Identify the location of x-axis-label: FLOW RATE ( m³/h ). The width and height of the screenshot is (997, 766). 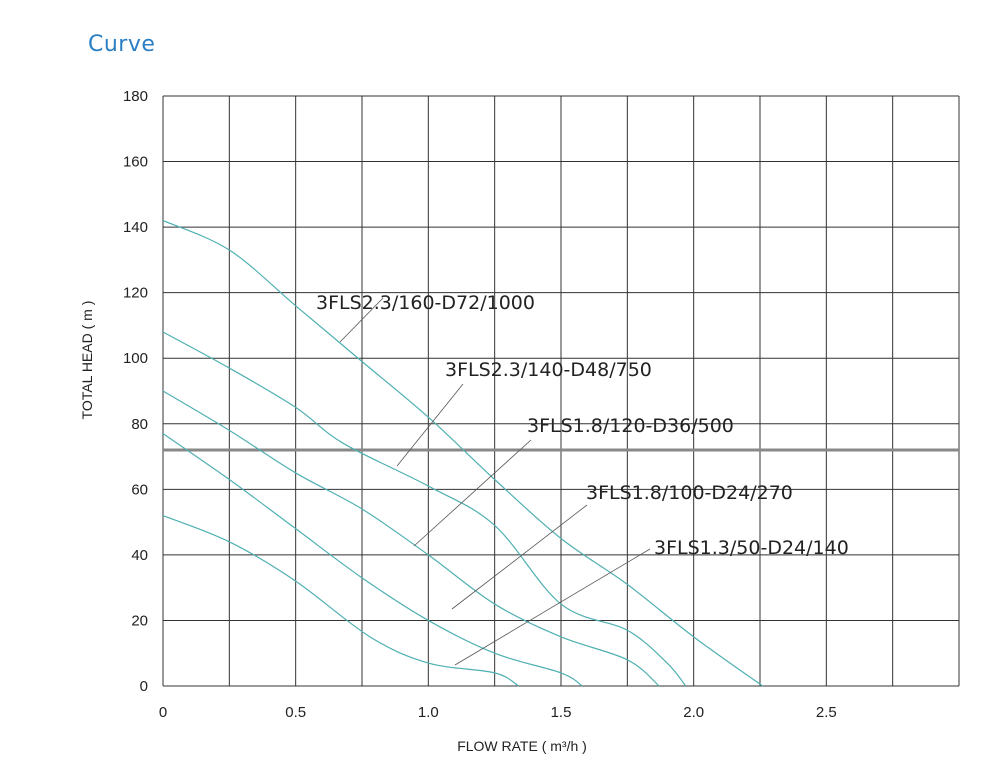
(522, 746).